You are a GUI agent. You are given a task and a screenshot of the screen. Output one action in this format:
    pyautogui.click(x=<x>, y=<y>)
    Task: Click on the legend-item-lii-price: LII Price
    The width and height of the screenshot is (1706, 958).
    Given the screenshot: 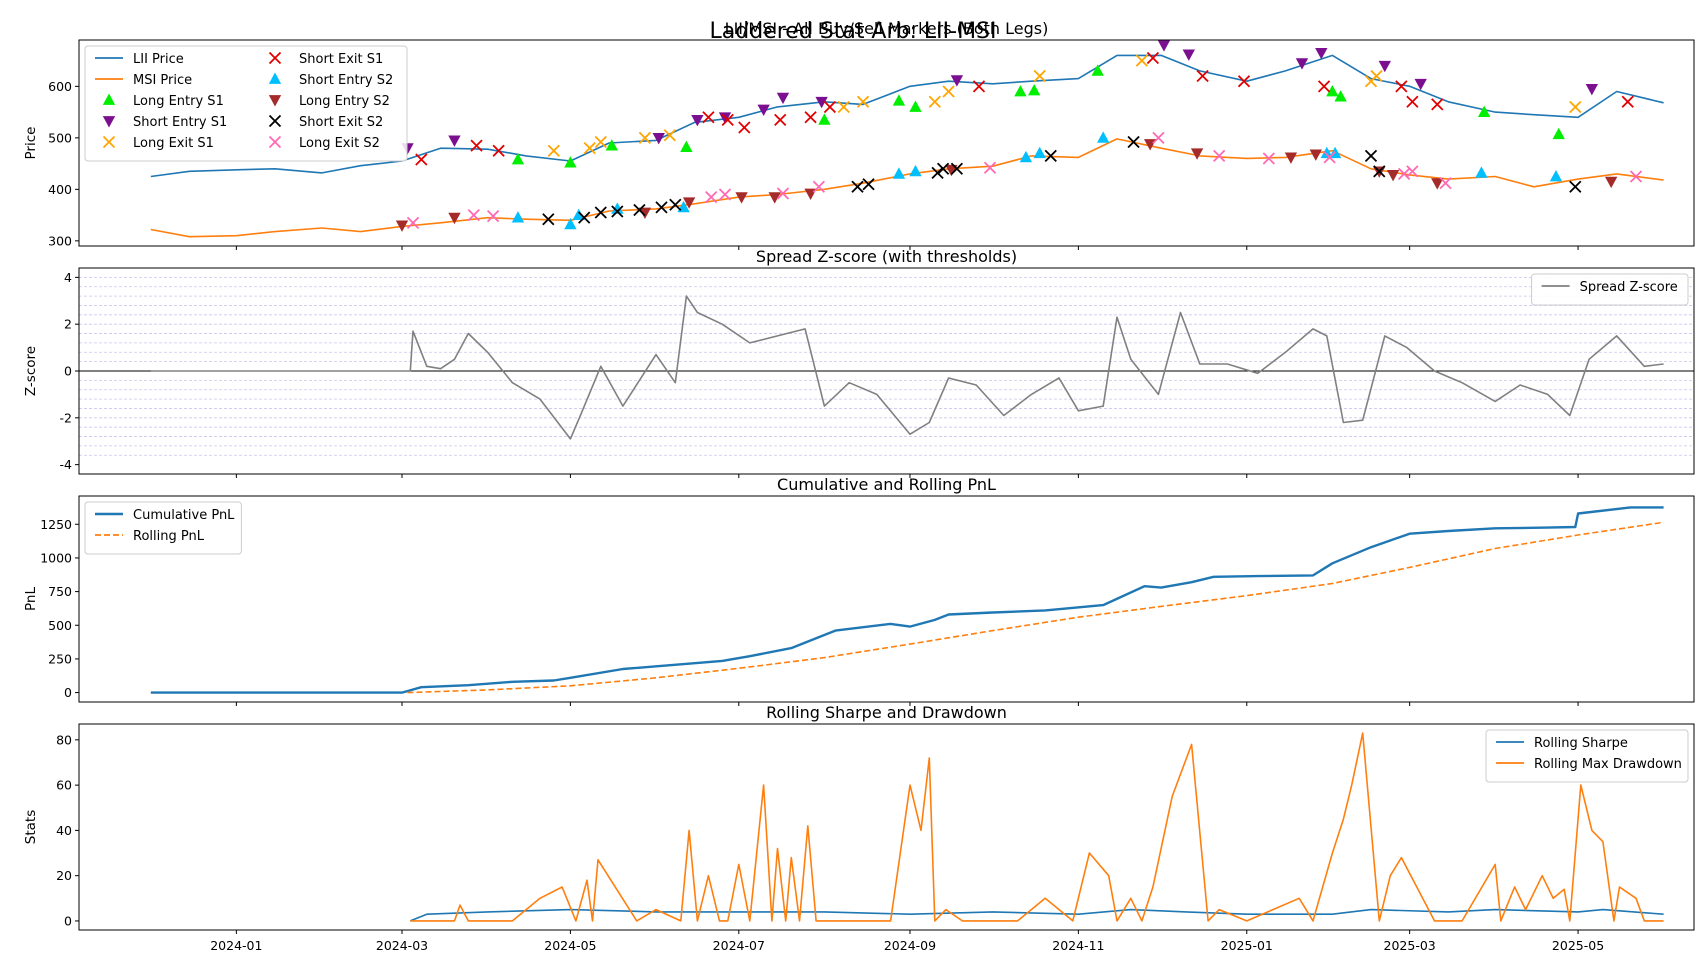 What is the action you would take?
    pyautogui.click(x=139, y=59)
    